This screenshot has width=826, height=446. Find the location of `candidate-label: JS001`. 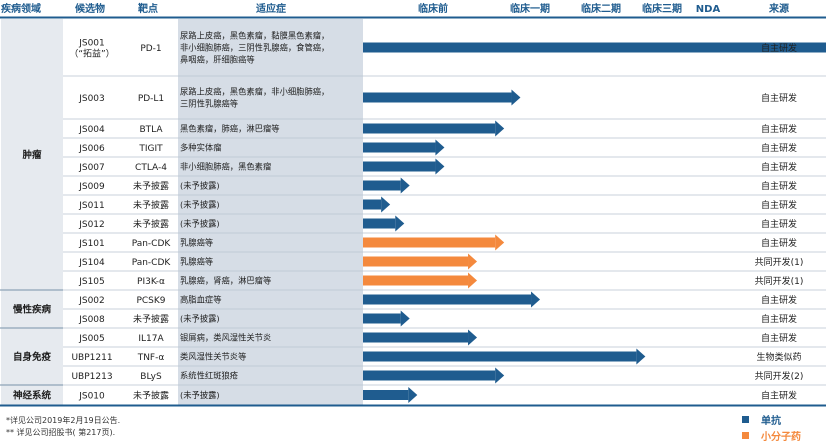

candidate-label: JS001 is located at coordinates (91, 44).